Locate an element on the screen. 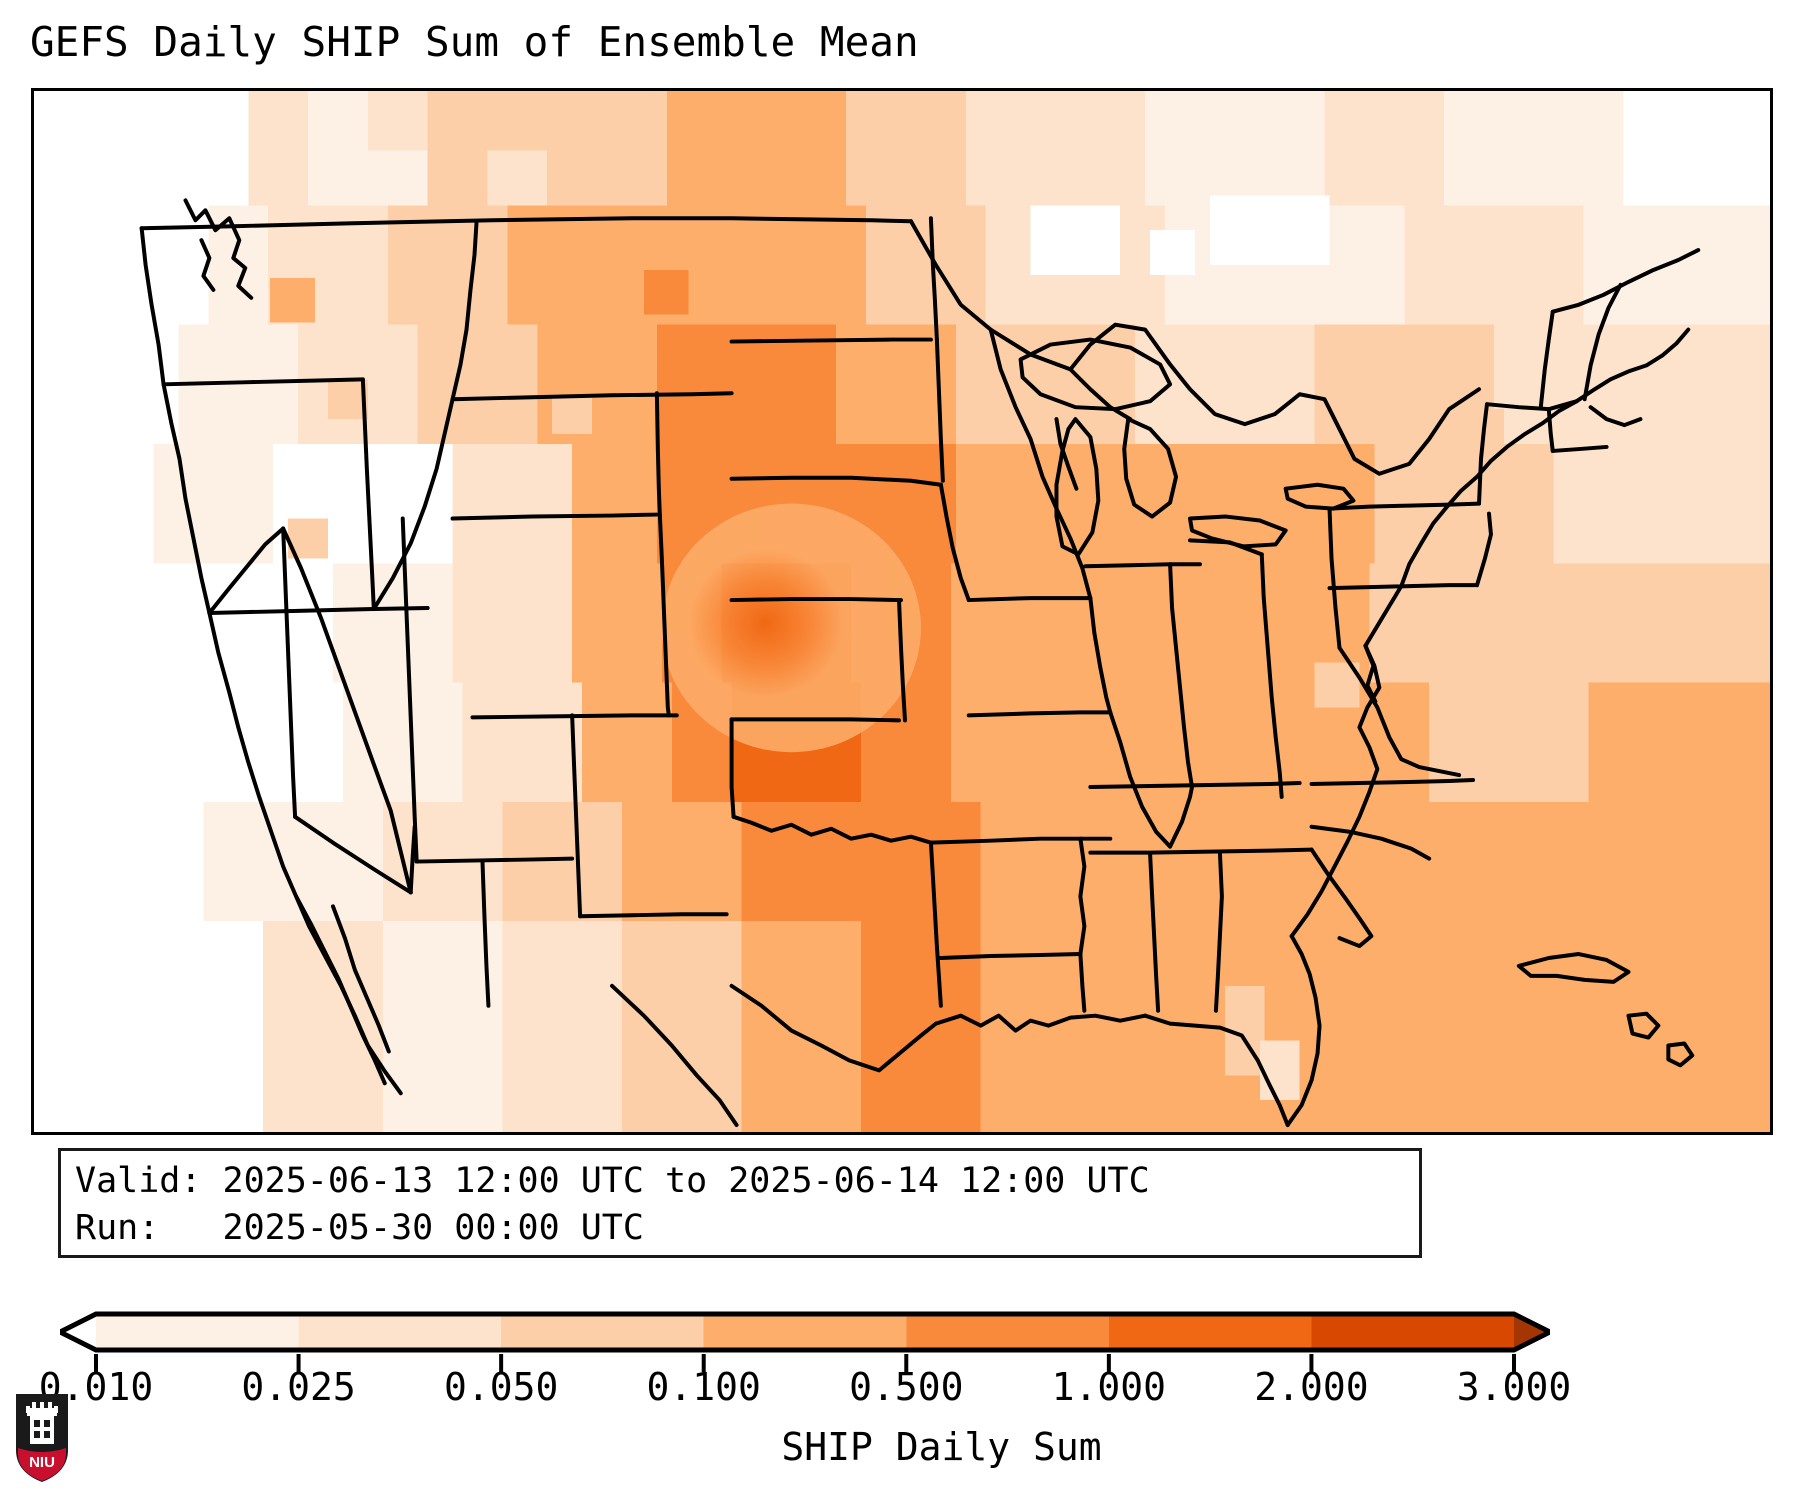 The image size is (1803, 1500). colorbar-tick-label-2: 0.050 is located at coordinates (501, 1387).